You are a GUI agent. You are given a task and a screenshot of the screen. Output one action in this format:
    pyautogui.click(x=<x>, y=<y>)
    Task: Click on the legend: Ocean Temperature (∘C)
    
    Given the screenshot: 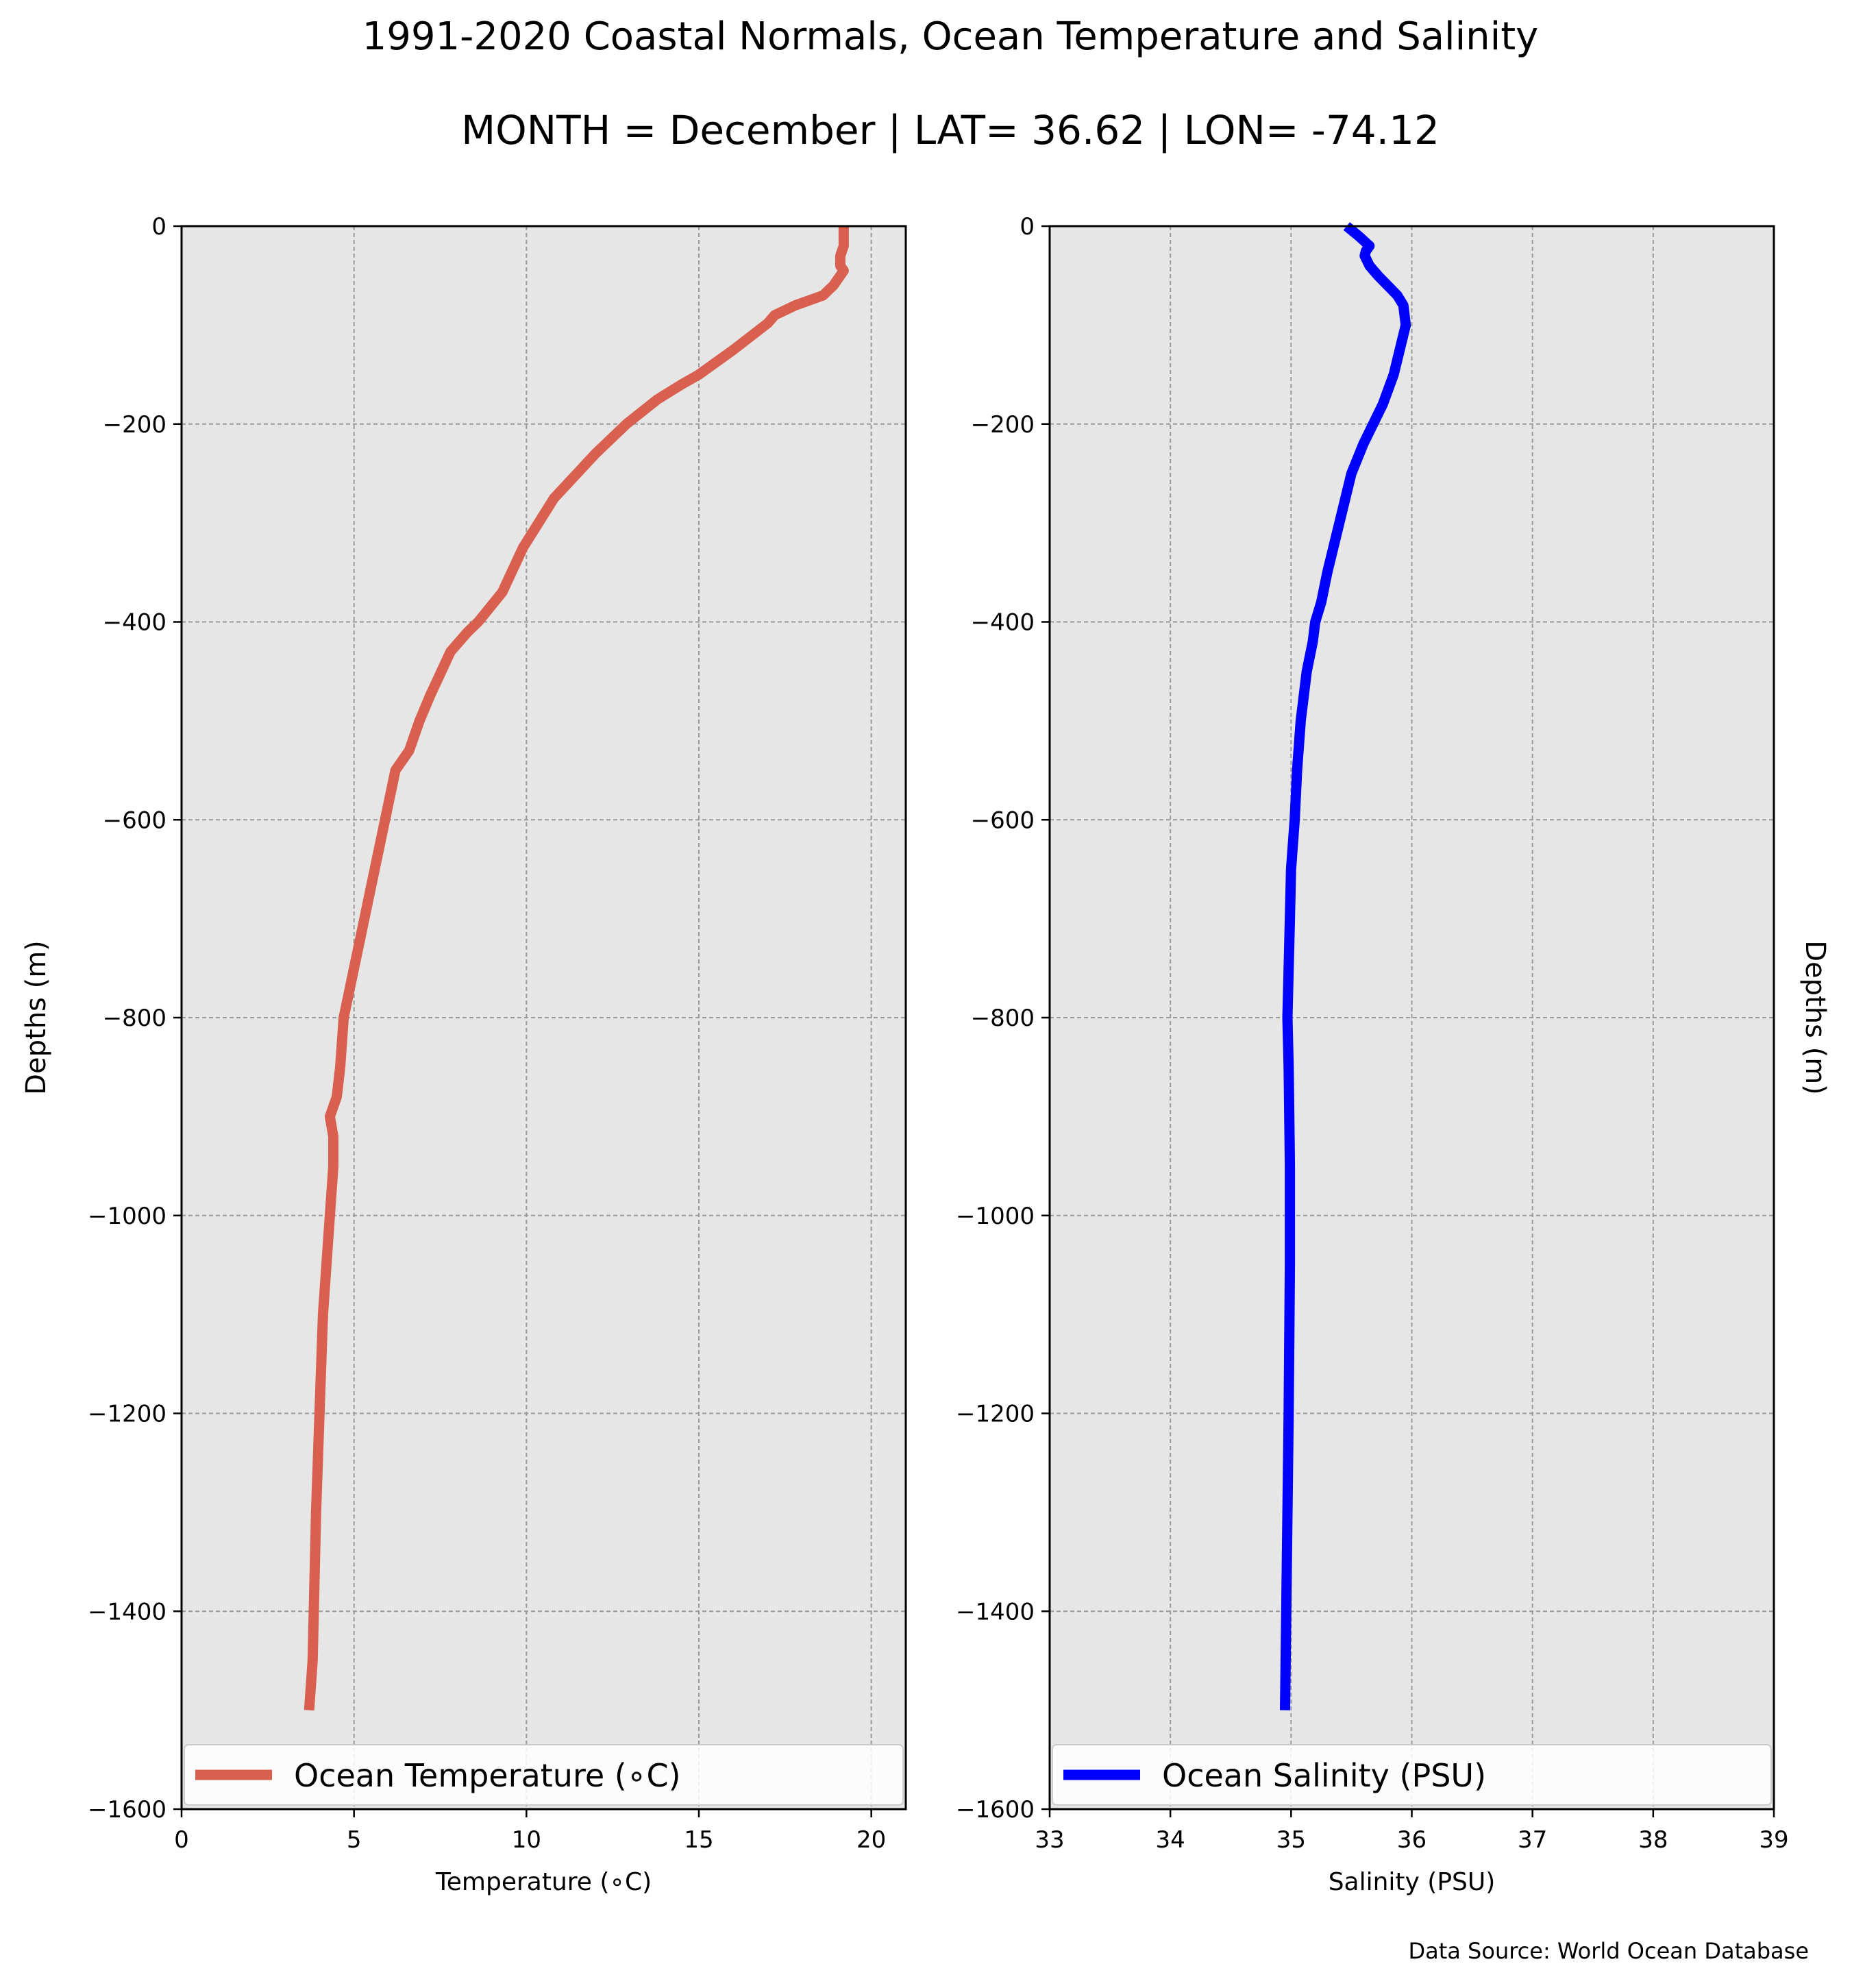 What is the action you would take?
    pyautogui.click(x=544, y=1775)
    